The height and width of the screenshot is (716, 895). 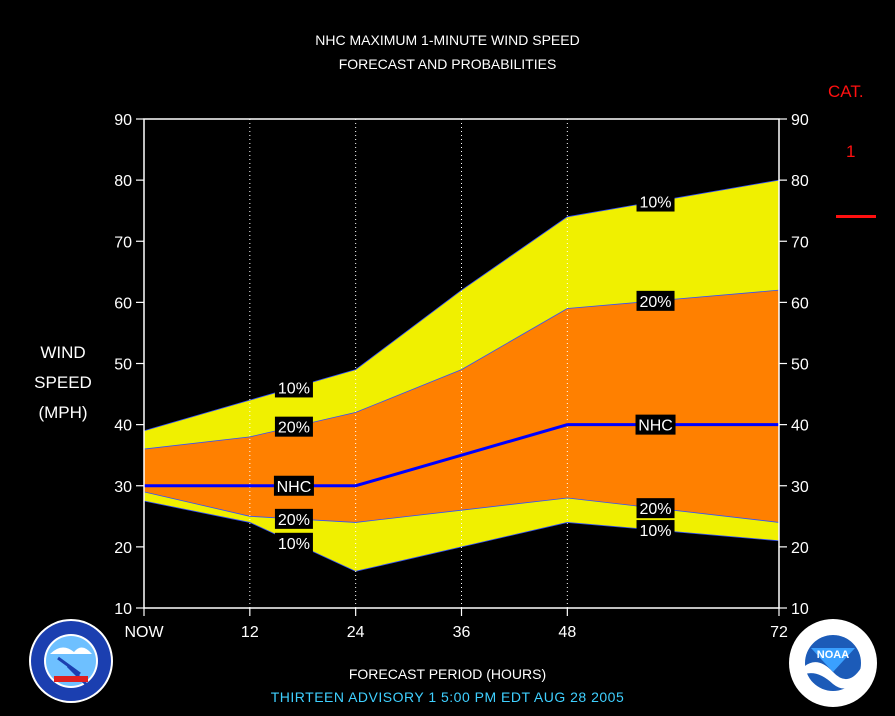 I want to click on y-tick-label-right: 90, so click(x=800, y=120).